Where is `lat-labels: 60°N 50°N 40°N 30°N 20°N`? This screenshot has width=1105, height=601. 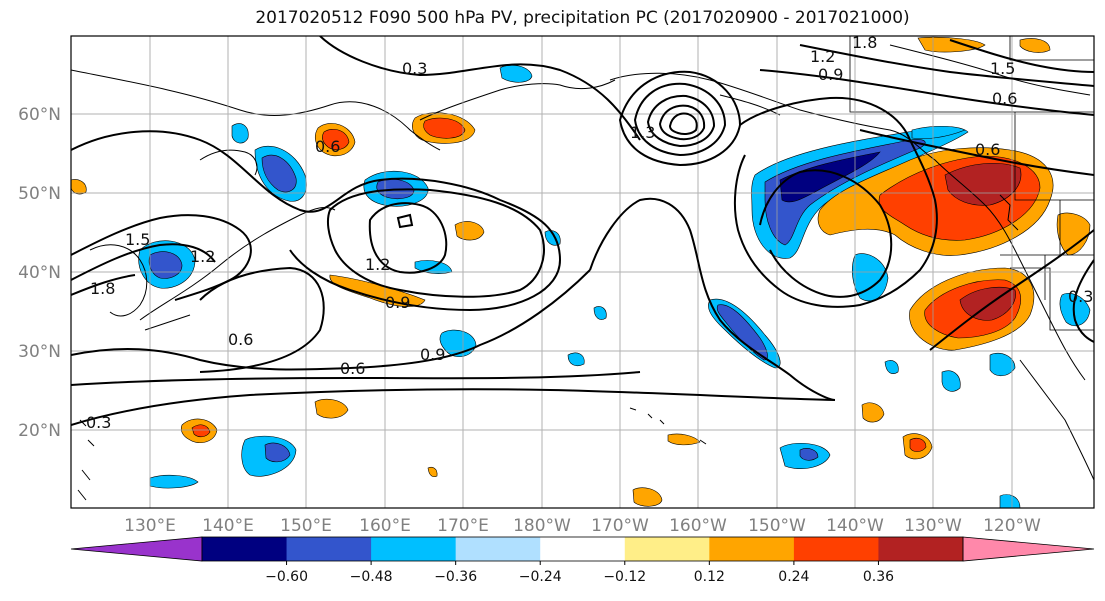
lat-labels: 60°N 50°N 40°N 30°N 20°N is located at coordinates (39, 273).